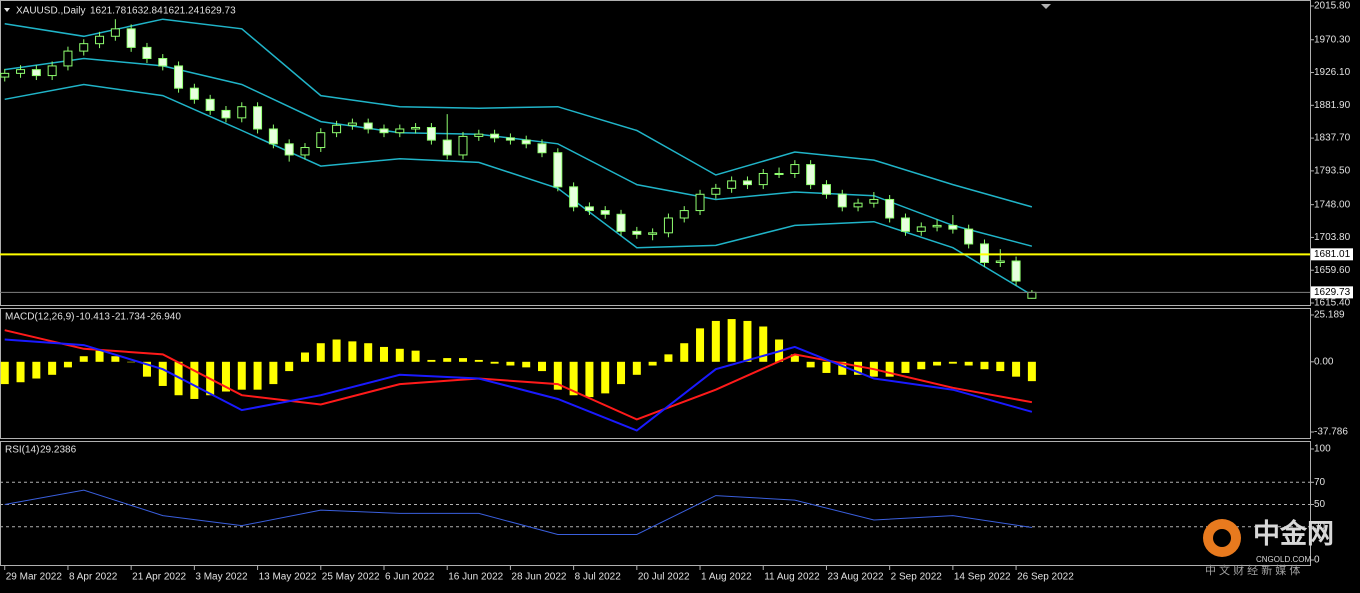 This screenshot has width=1360, height=593. I want to click on watermark: 中金网 CNGOLD.COM 中 文 财 经 新 媒 体, so click(1268, 547).